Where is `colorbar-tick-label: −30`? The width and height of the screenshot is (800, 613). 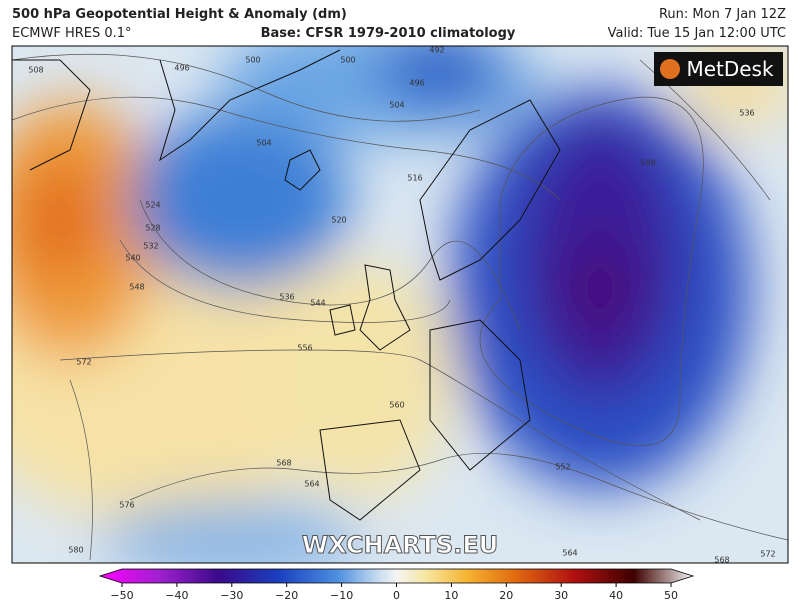
colorbar-tick-label: −30 is located at coordinates (231, 595).